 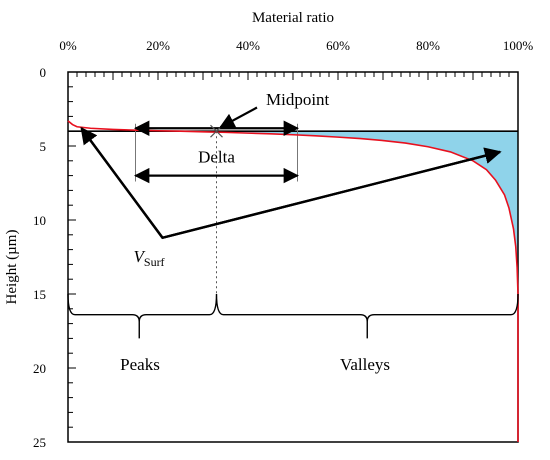 I want to click on delta-label: Delta, so click(x=216, y=156).